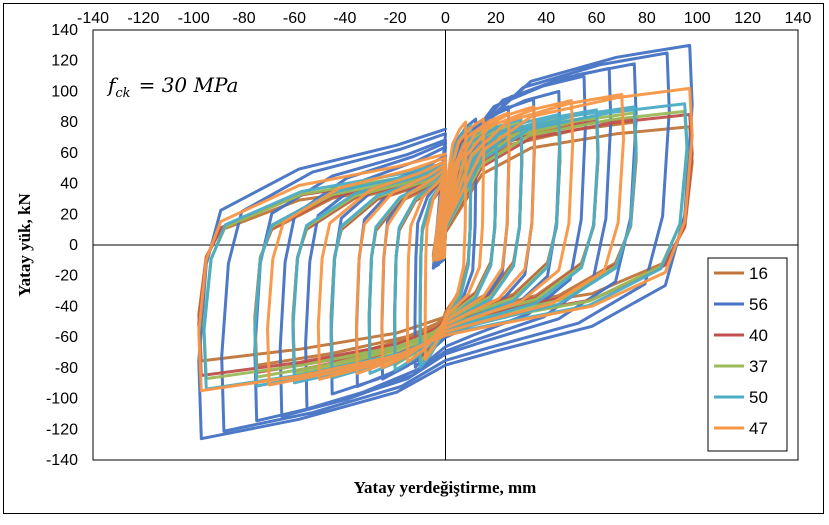  What do you see at coordinates (395, 18) in the screenshot?
I see `x-tick-label: -20` at bounding box center [395, 18].